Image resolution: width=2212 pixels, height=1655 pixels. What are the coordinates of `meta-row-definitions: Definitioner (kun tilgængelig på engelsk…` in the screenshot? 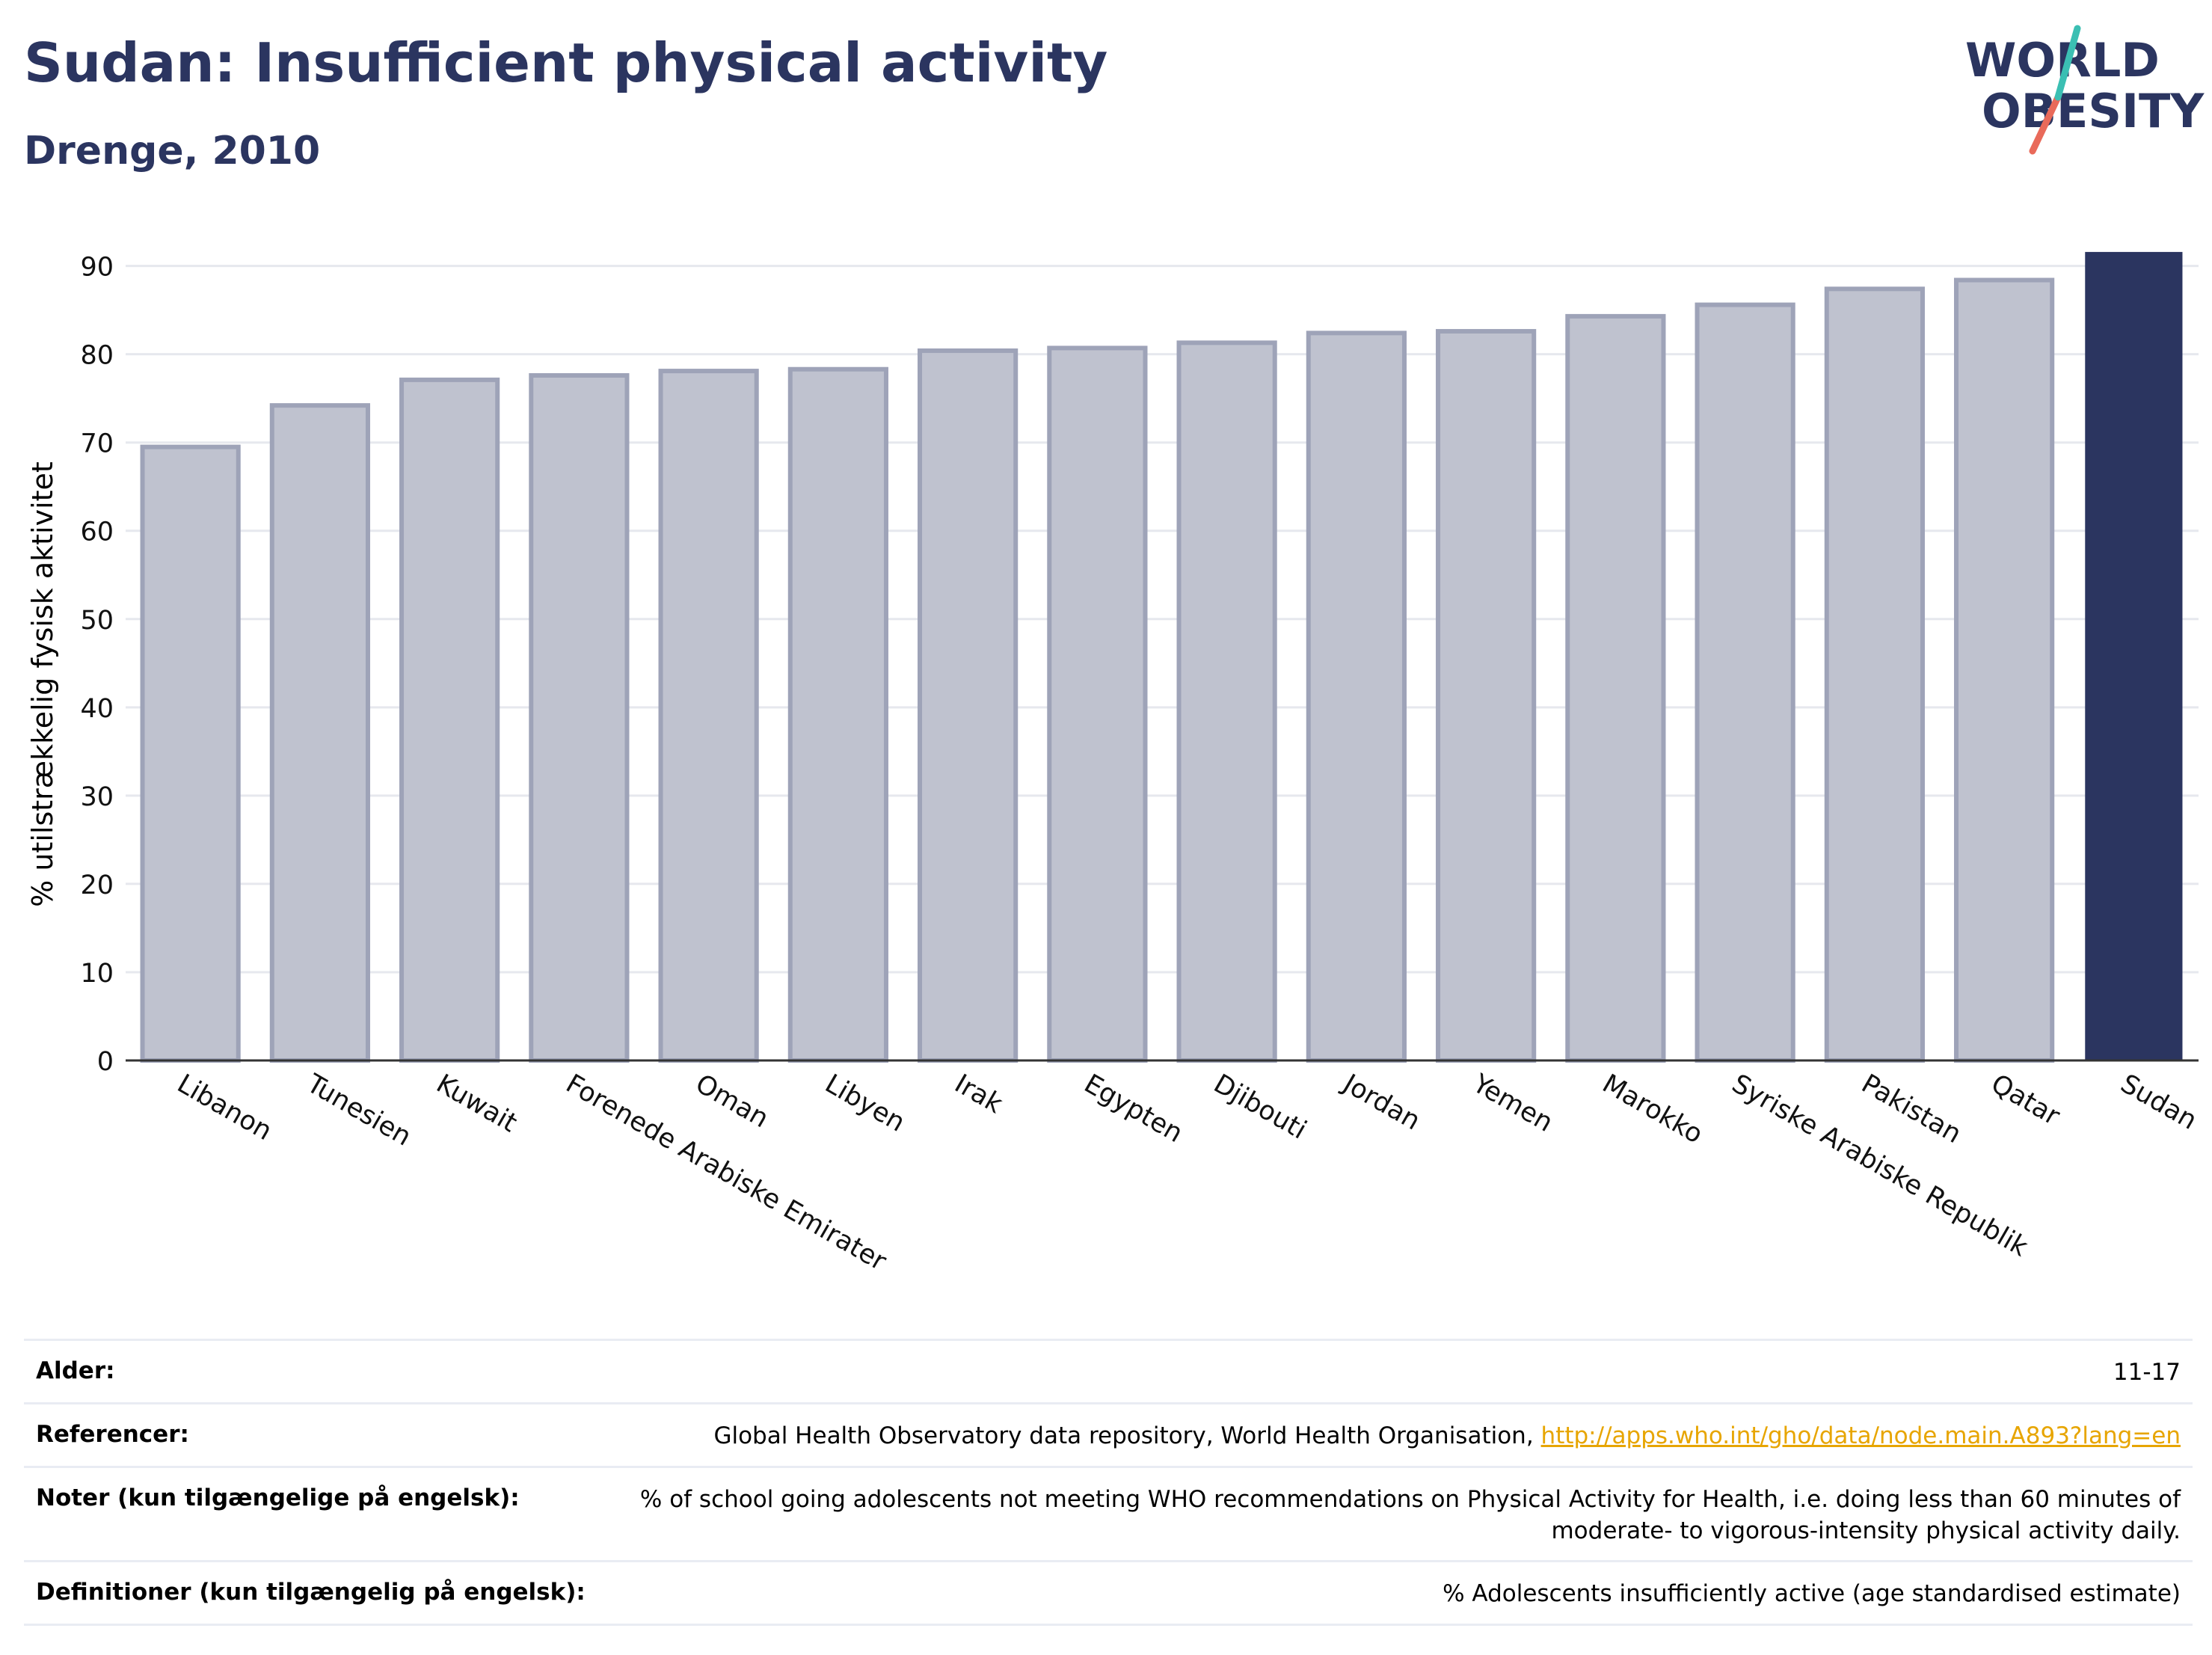 It's located at (1108, 1593).